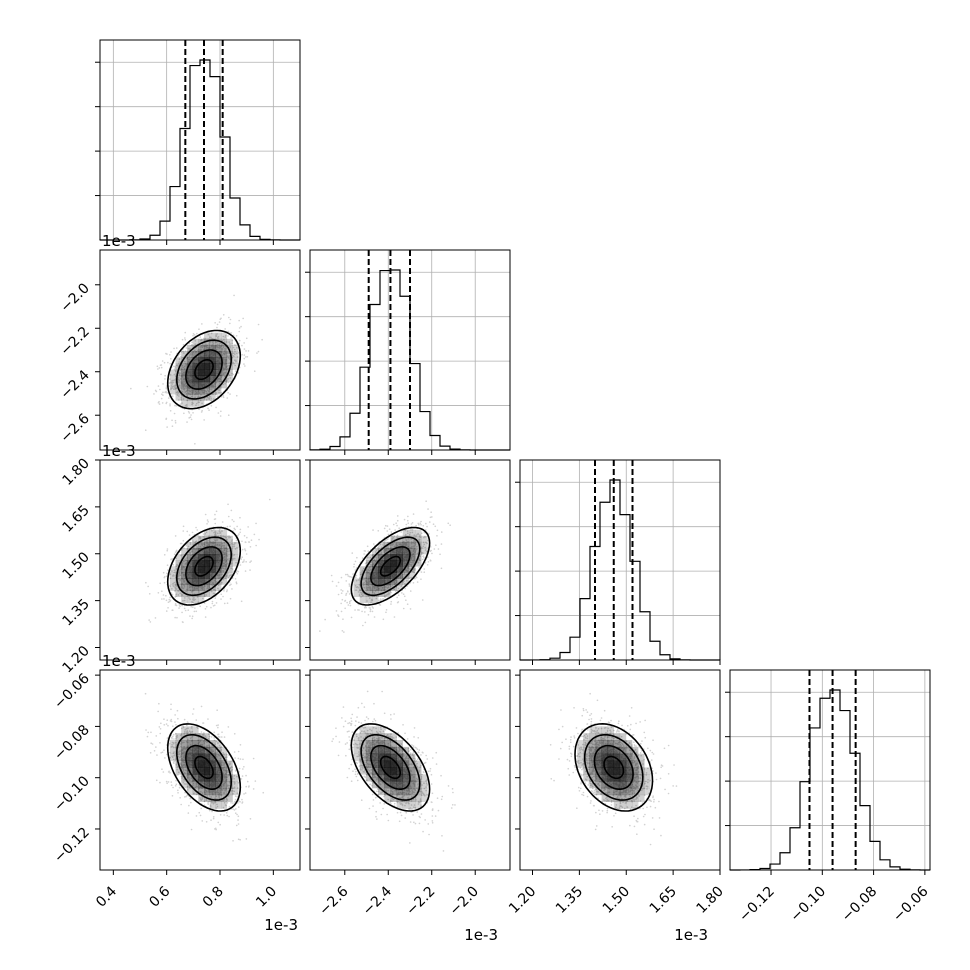 Image resolution: width=970 pixels, height=970 pixels. Describe the element at coordinates (213, 897) in the screenshot. I see `x-tick-label-0-2: 0.8` at that location.